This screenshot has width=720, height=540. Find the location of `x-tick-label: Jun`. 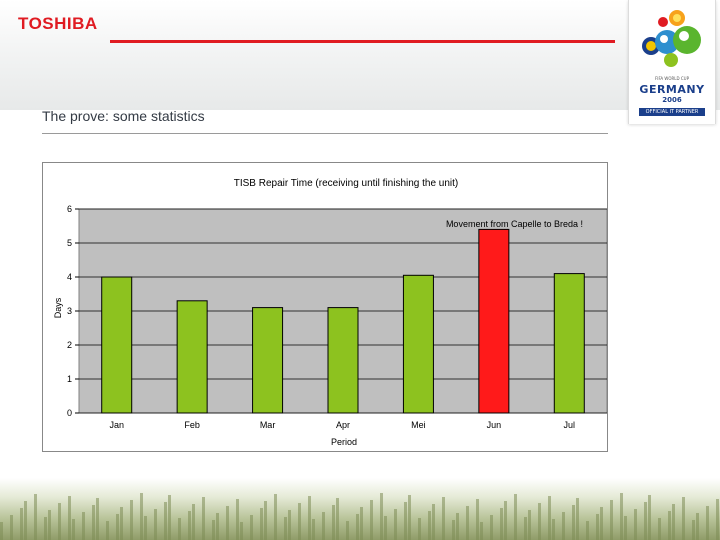

x-tick-label: Jun is located at coordinates (494, 425).